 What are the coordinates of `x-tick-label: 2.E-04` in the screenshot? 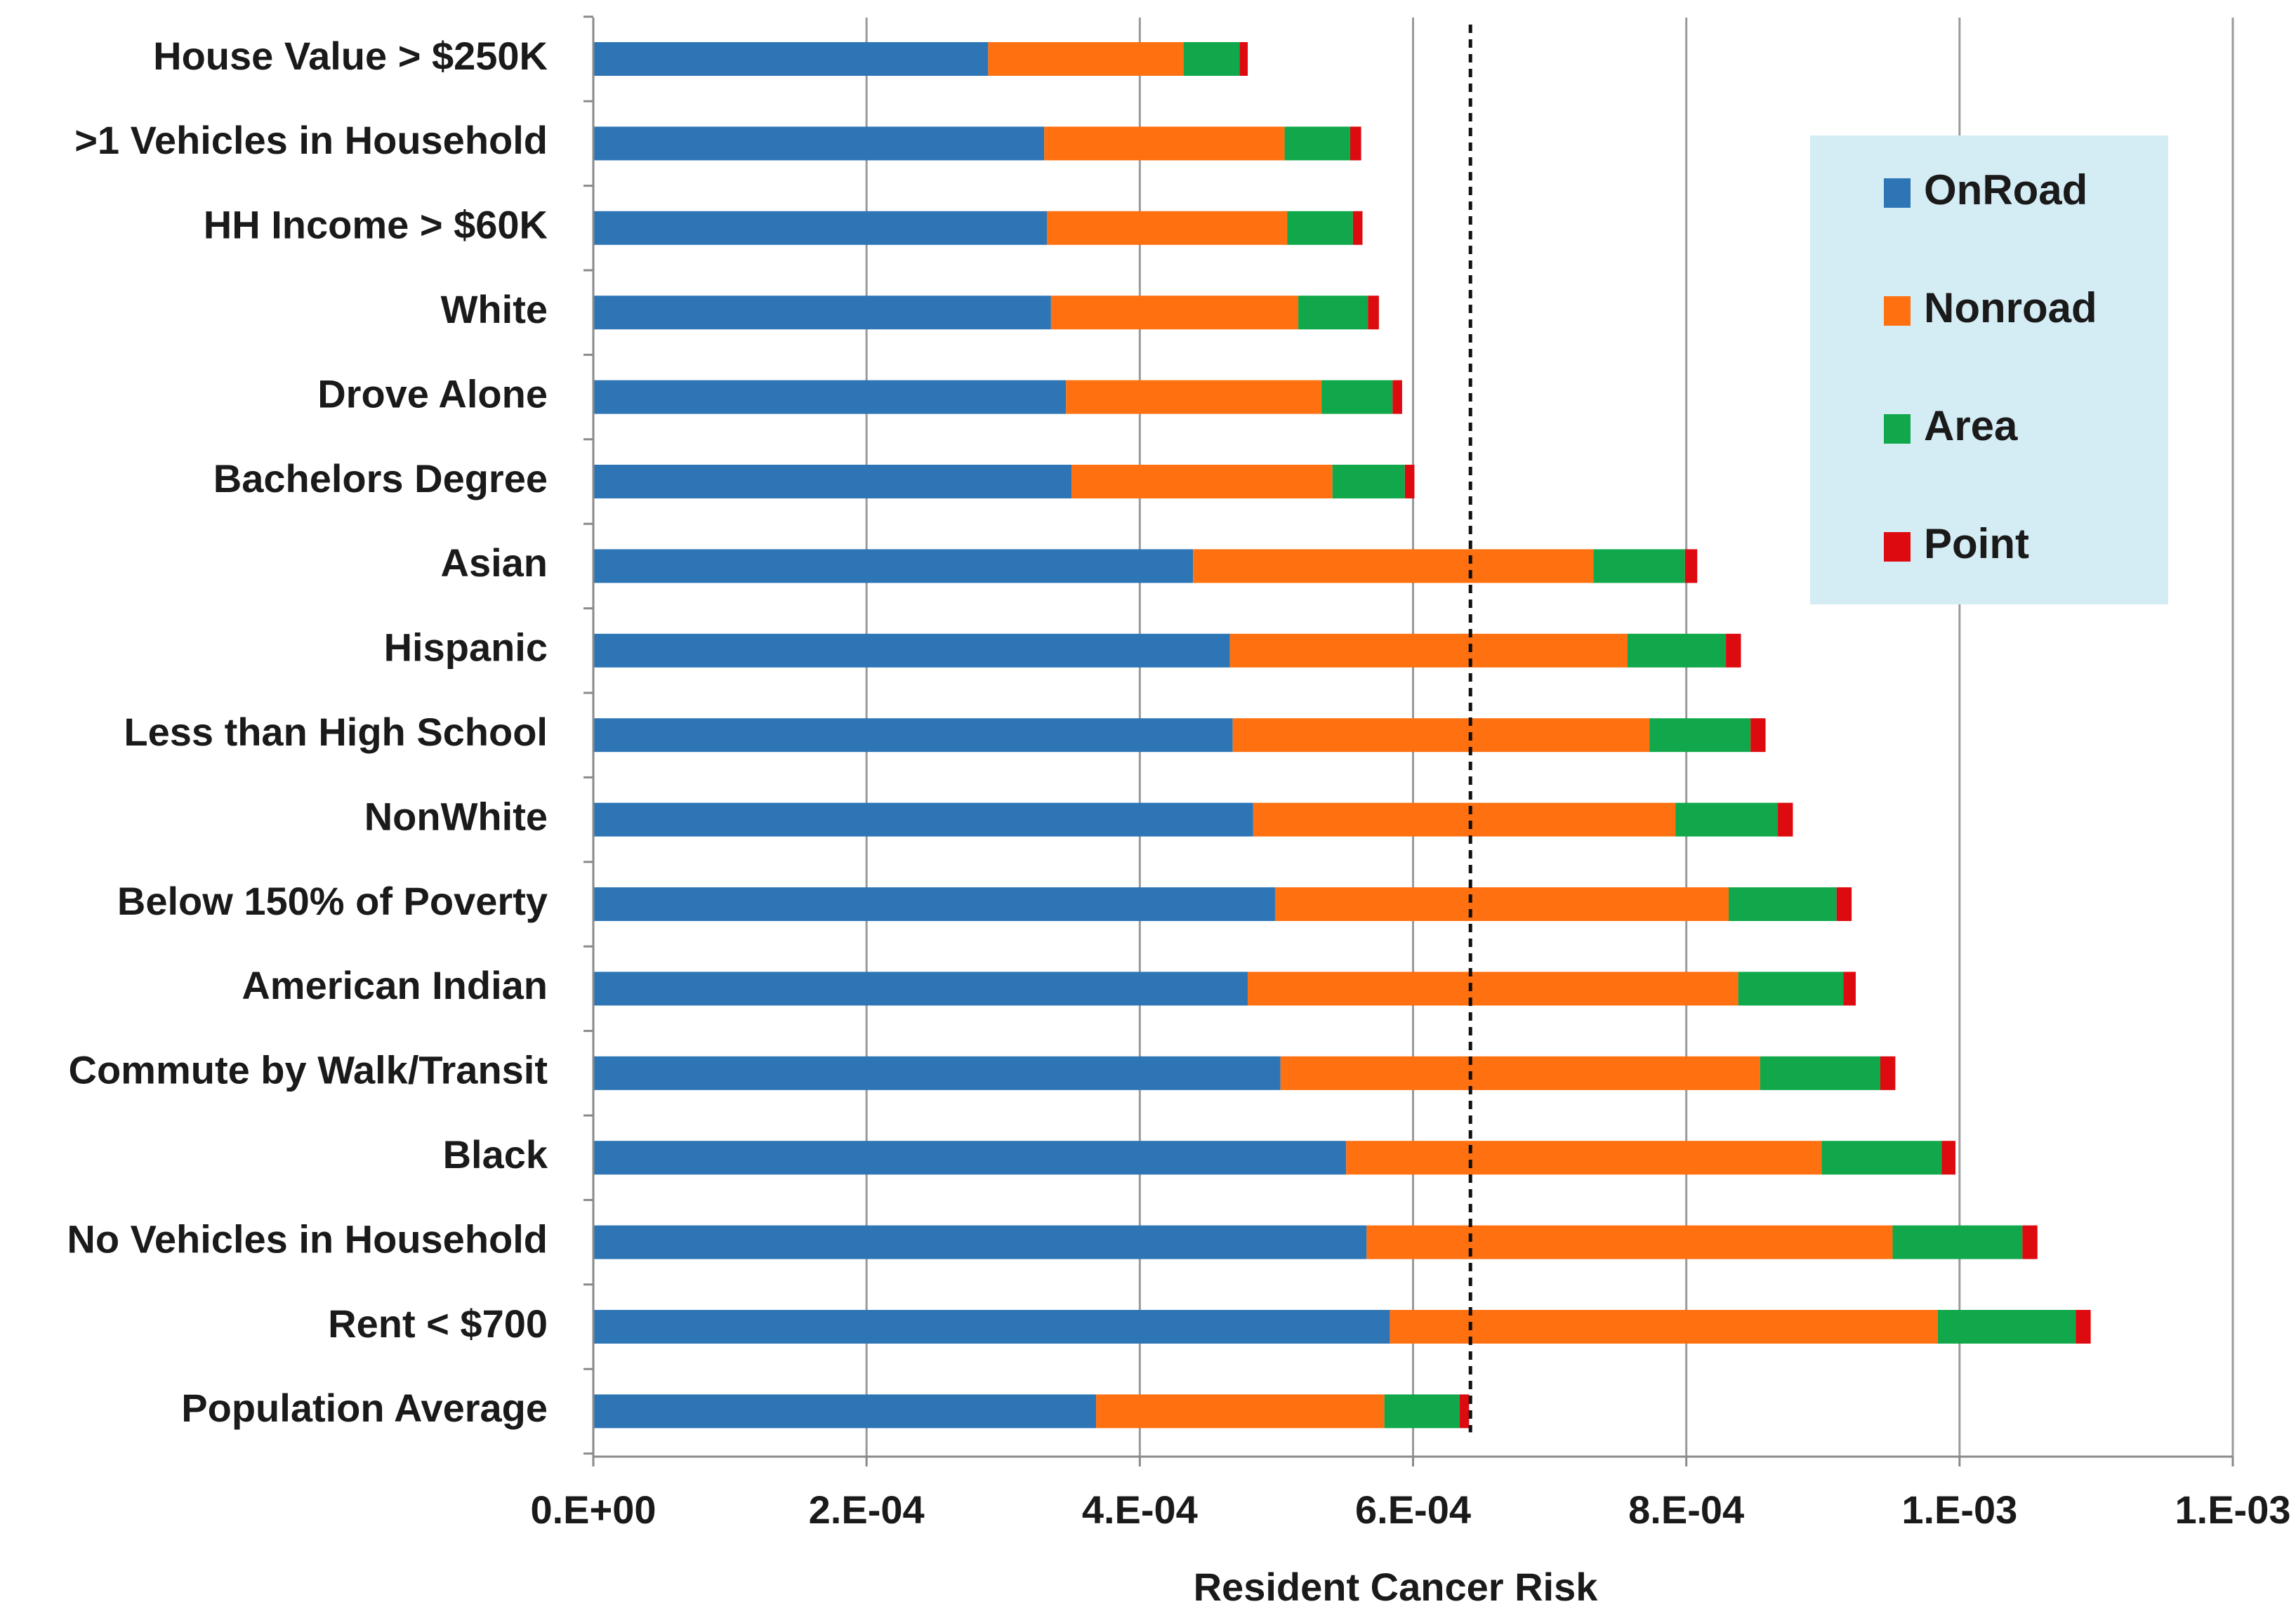 It's located at (867, 1510).